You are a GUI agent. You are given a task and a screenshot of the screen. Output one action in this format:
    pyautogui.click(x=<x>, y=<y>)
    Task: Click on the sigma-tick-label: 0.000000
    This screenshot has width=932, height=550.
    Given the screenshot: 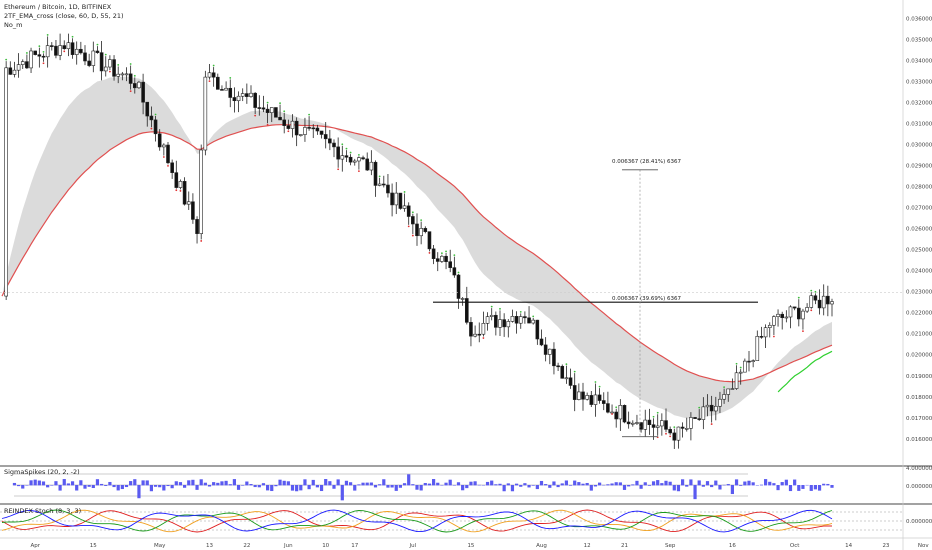 What is the action you would take?
    pyautogui.click(x=919, y=487)
    